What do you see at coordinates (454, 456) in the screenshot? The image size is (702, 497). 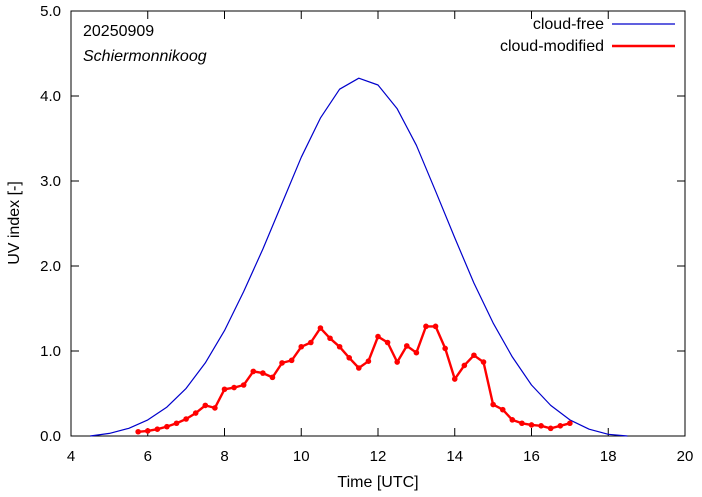 I see `x-tick-label: 14` at bounding box center [454, 456].